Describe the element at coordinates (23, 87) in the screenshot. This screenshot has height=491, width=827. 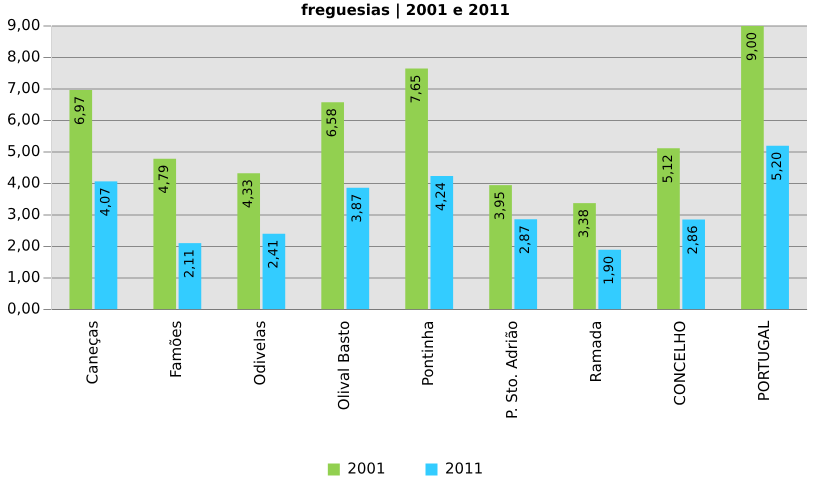
I see `y-tick-label: 7,00` at that location.